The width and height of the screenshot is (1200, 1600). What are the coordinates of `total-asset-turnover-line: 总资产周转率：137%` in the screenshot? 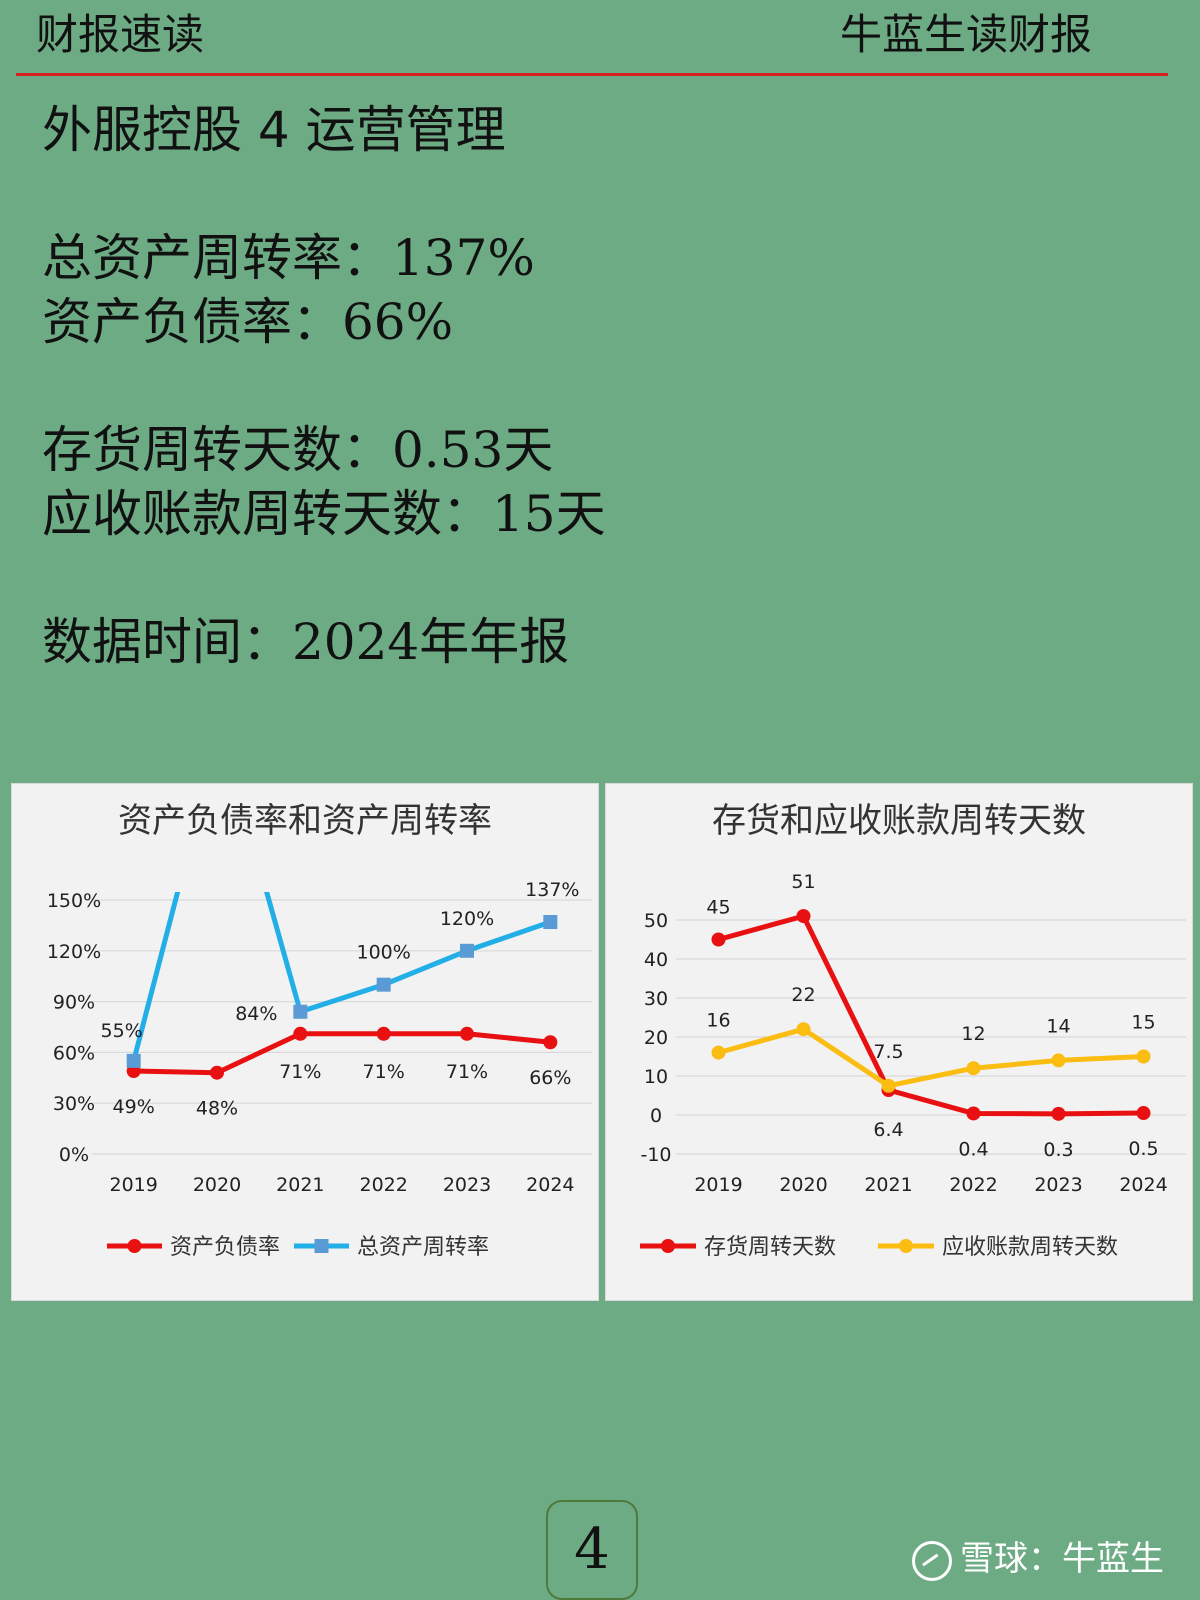 It's located at (288, 258).